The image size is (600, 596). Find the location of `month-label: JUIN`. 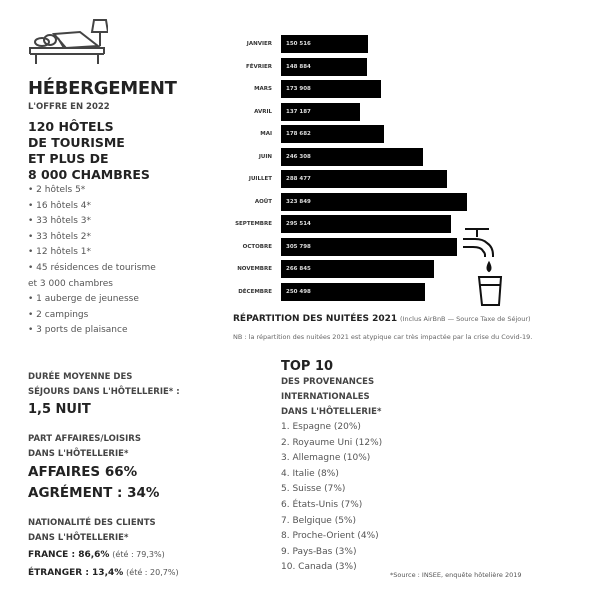

month-label: JUIN is located at coordinates (265, 156).